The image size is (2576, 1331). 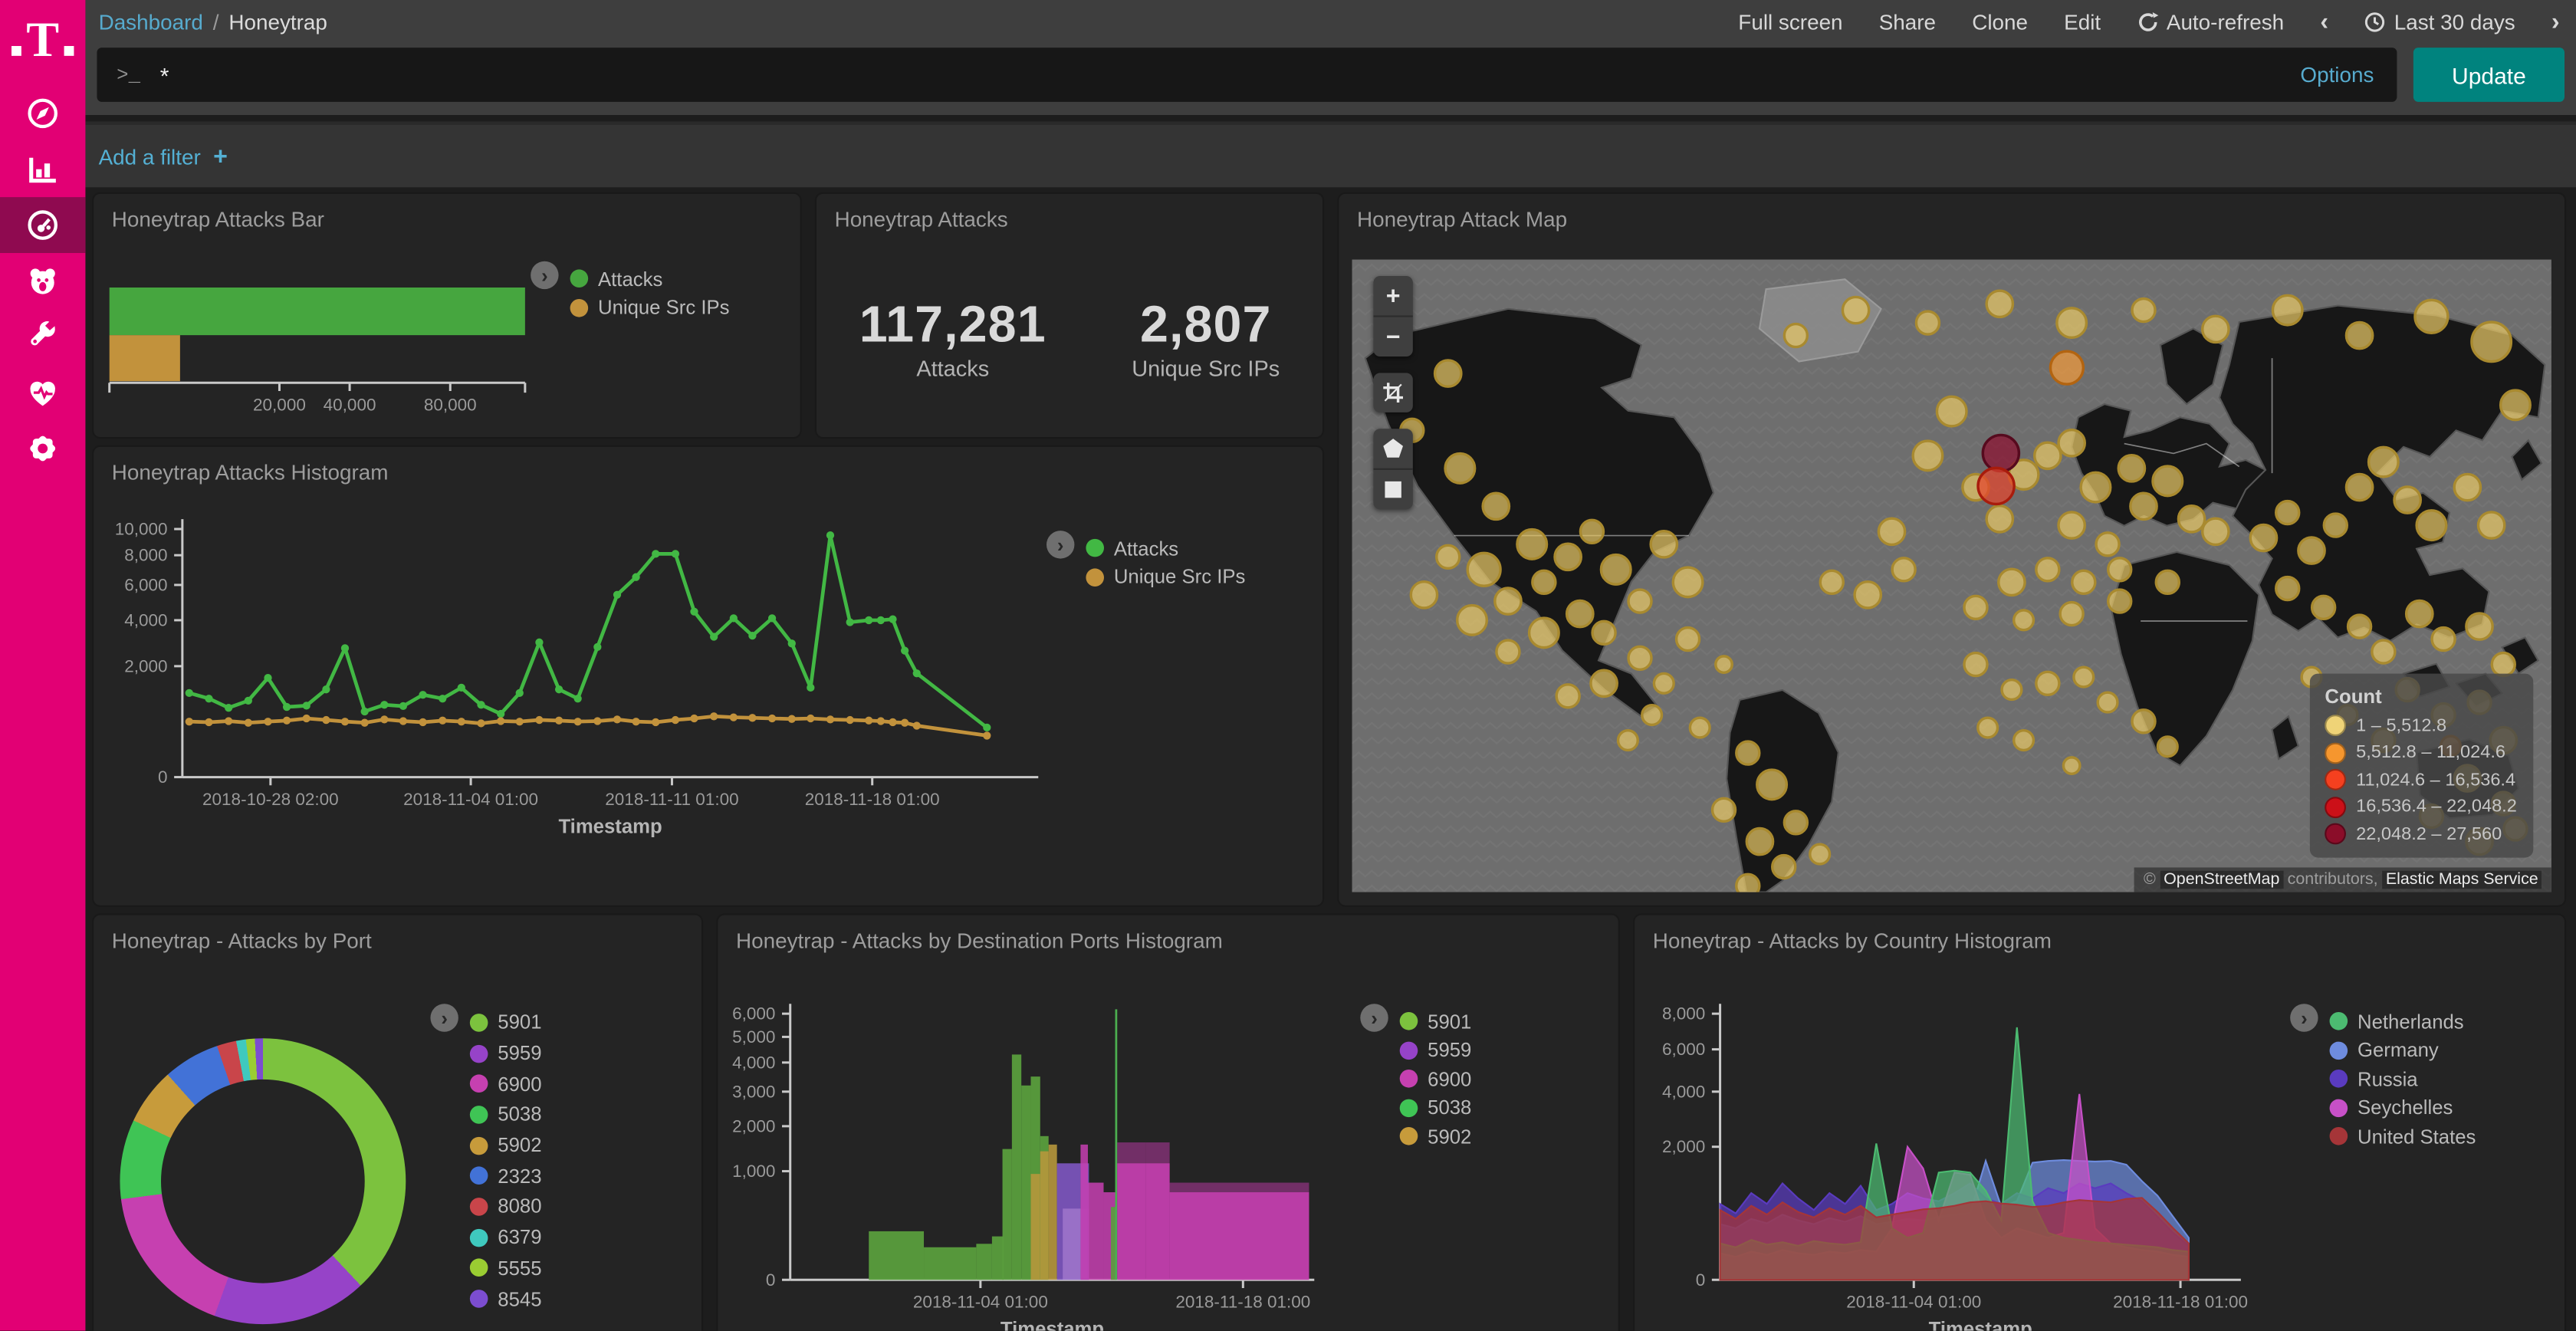 What do you see at coordinates (1907, 22) in the screenshot?
I see `share-button: Share` at bounding box center [1907, 22].